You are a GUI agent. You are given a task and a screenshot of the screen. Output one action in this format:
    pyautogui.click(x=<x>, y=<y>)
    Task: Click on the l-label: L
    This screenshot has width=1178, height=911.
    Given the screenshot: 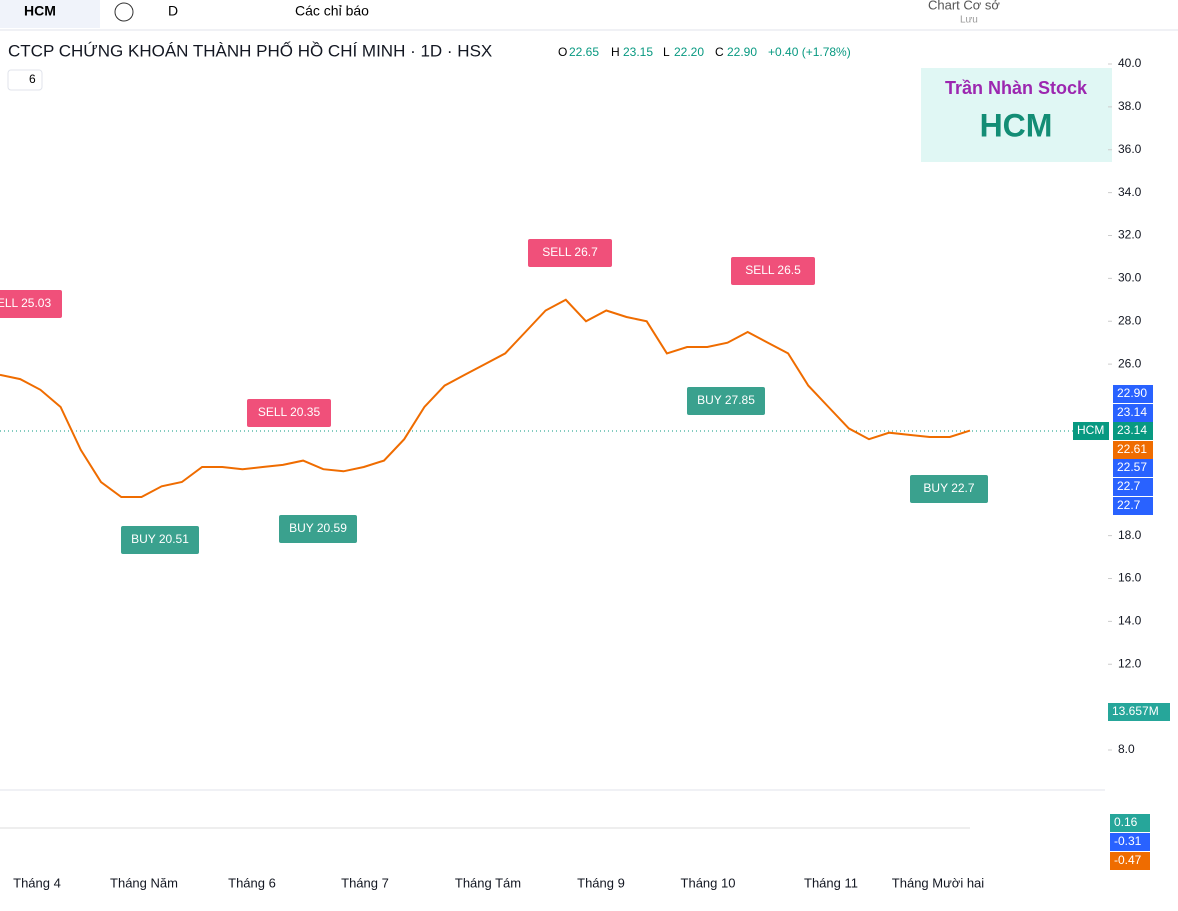 What is the action you would take?
    pyautogui.click(x=666, y=52)
    